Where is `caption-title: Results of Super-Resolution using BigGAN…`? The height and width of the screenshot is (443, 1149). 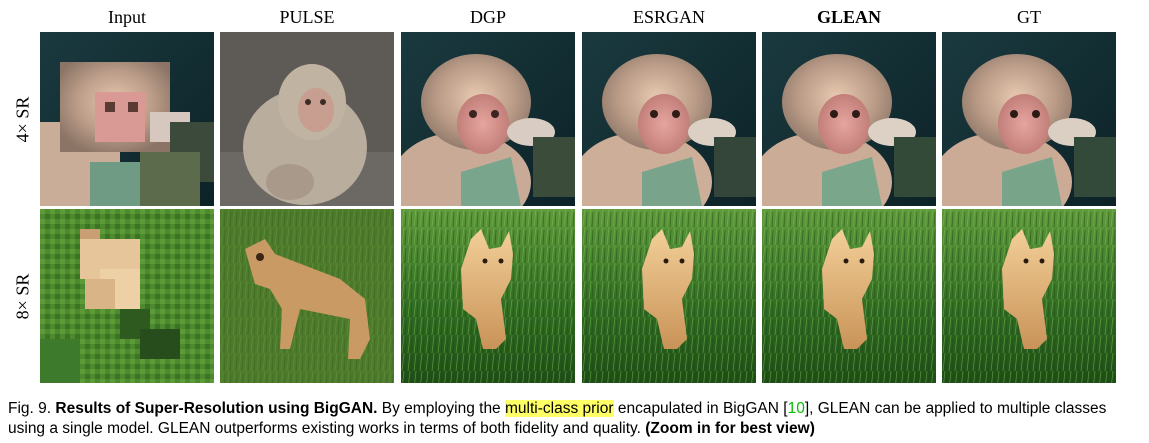
caption-title: Results of Super-Resolution using BigGAN… is located at coordinates (216, 408).